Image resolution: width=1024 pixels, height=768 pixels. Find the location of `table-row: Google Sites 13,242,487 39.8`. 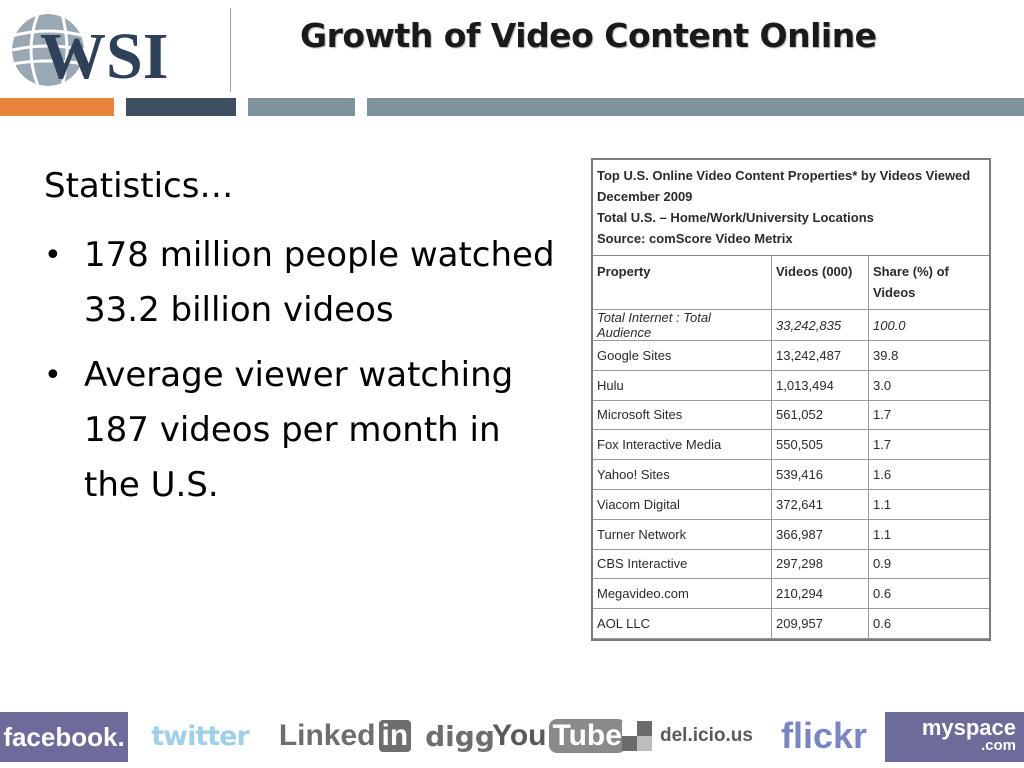

table-row: Google Sites 13,242,487 39.8 is located at coordinates (791, 355).